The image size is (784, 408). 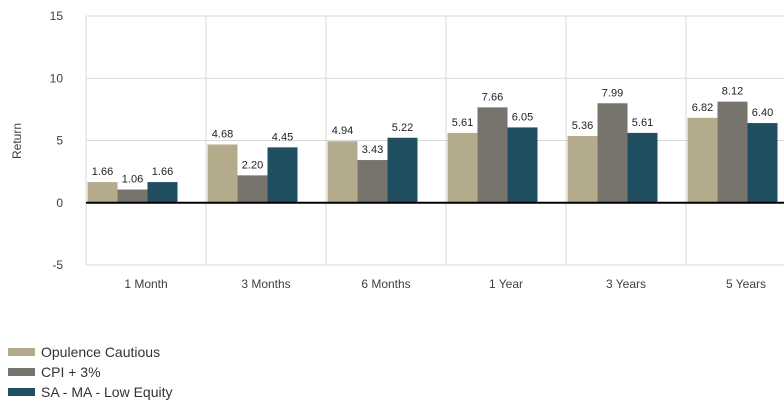 What do you see at coordinates (626, 284) in the screenshot?
I see `x-tick-label-3-years: 3 Years` at bounding box center [626, 284].